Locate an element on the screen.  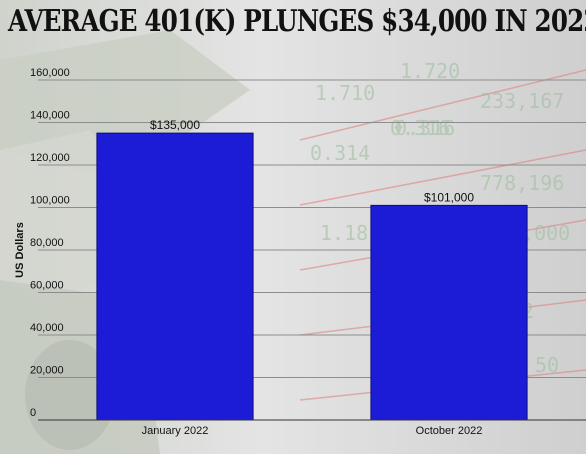
background-ticker-number: 778,196 is located at coordinates (522, 183).